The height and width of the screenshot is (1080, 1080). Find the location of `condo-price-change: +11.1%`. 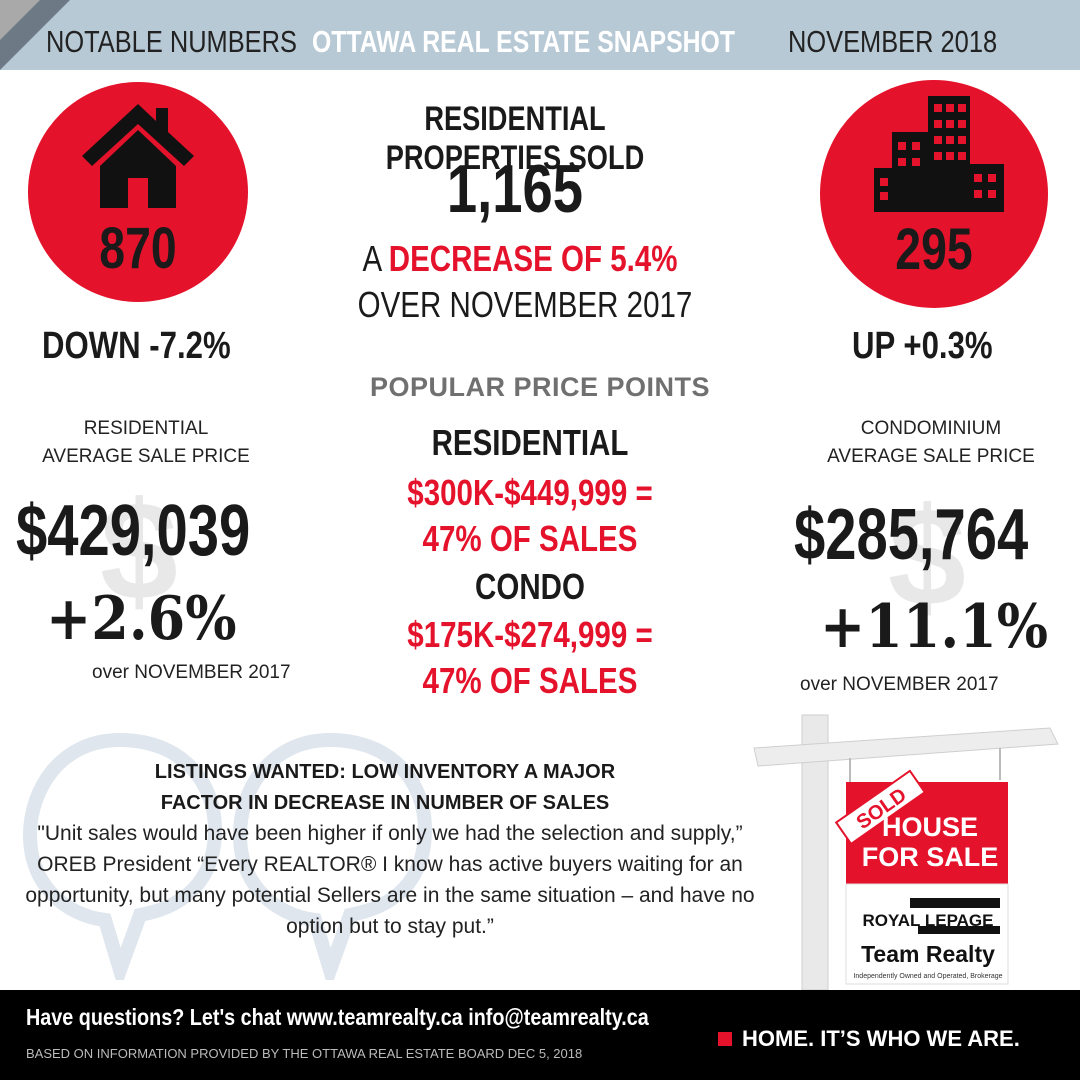

condo-price-change: +11.1% is located at coordinates (934, 627).